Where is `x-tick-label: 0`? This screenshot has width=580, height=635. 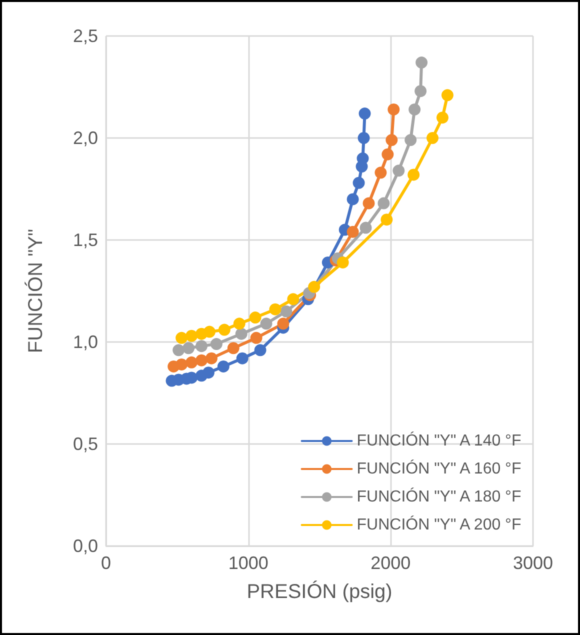 x-tick-label: 0 is located at coordinates (106, 563).